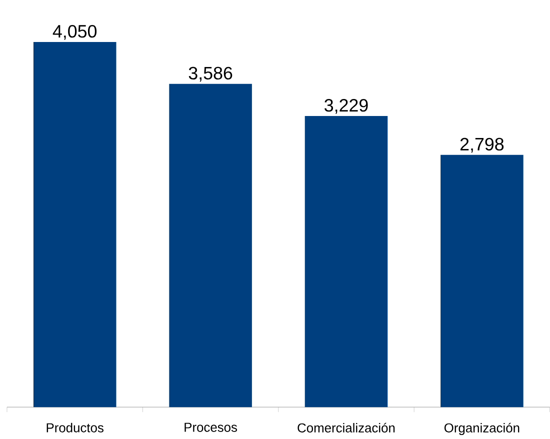  Describe the element at coordinates (75, 427) in the screenshot. I see `x-tick-label: Productos` at that location.